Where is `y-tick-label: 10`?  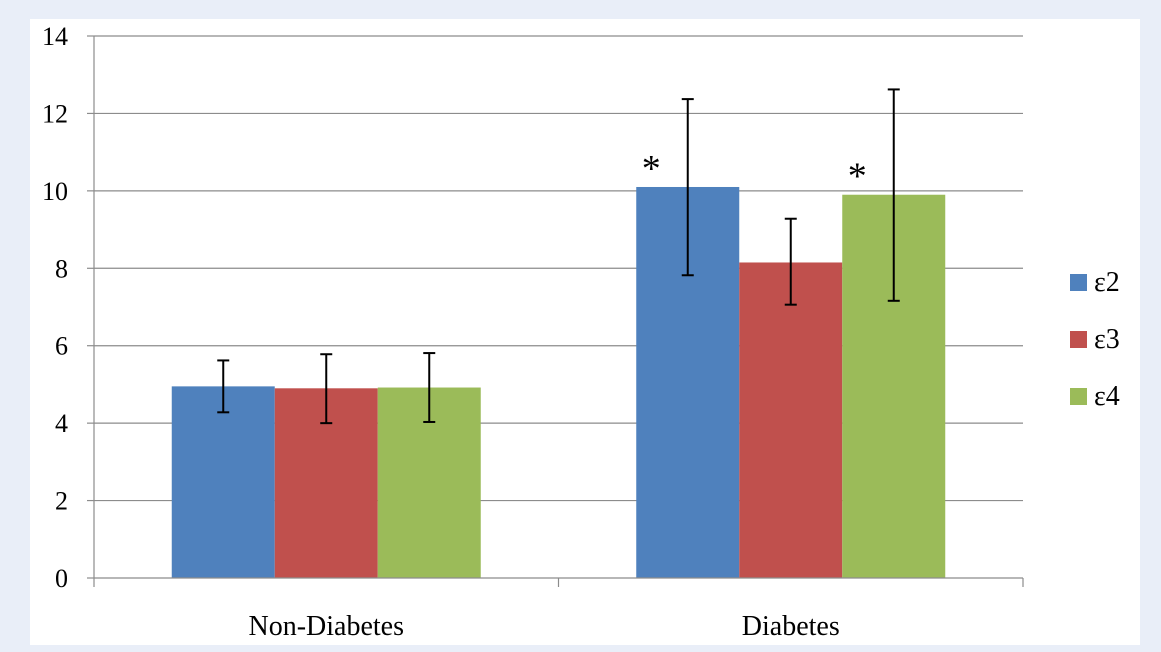 y-tick-label: 10 is located at coordinates (55, 191).